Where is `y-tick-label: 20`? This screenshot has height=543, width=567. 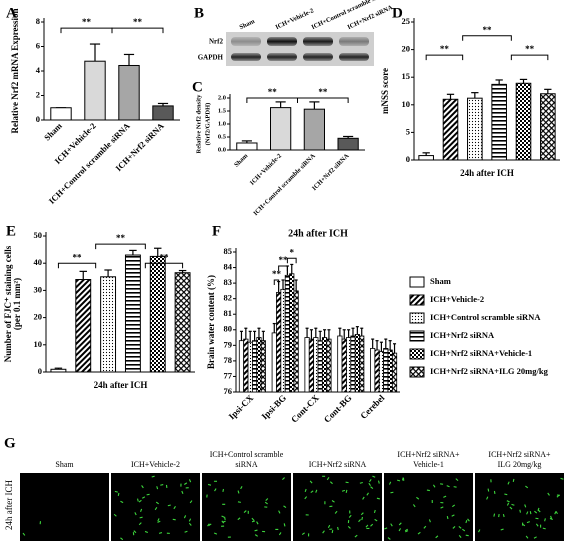 y-tick-label: 20 is located at coordinates (38, 317).